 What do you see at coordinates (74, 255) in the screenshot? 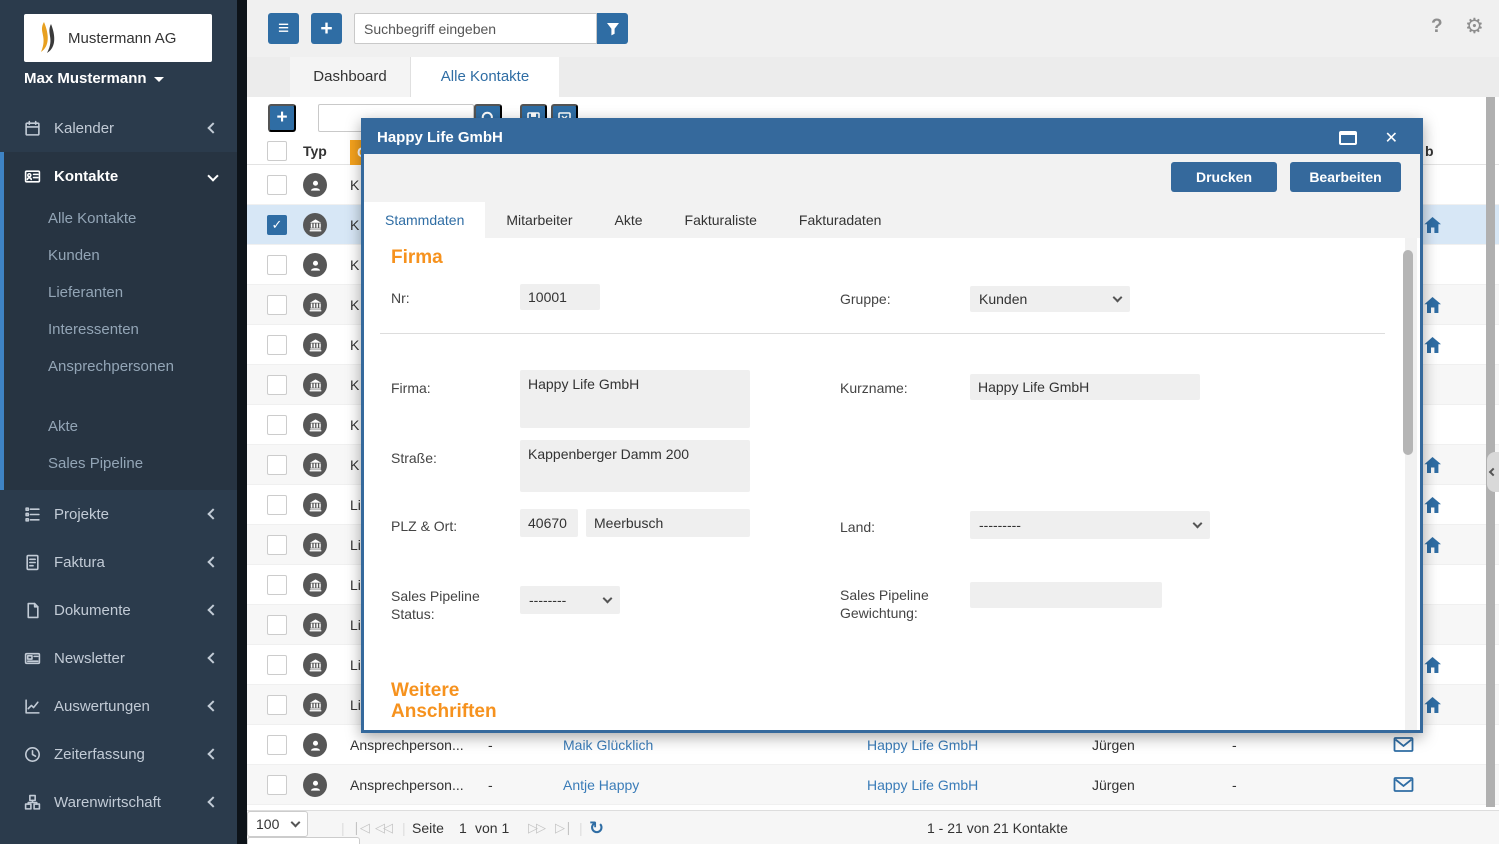
I see `sidebar-item-kunden: Kunden` at bounding box center [74, 255].